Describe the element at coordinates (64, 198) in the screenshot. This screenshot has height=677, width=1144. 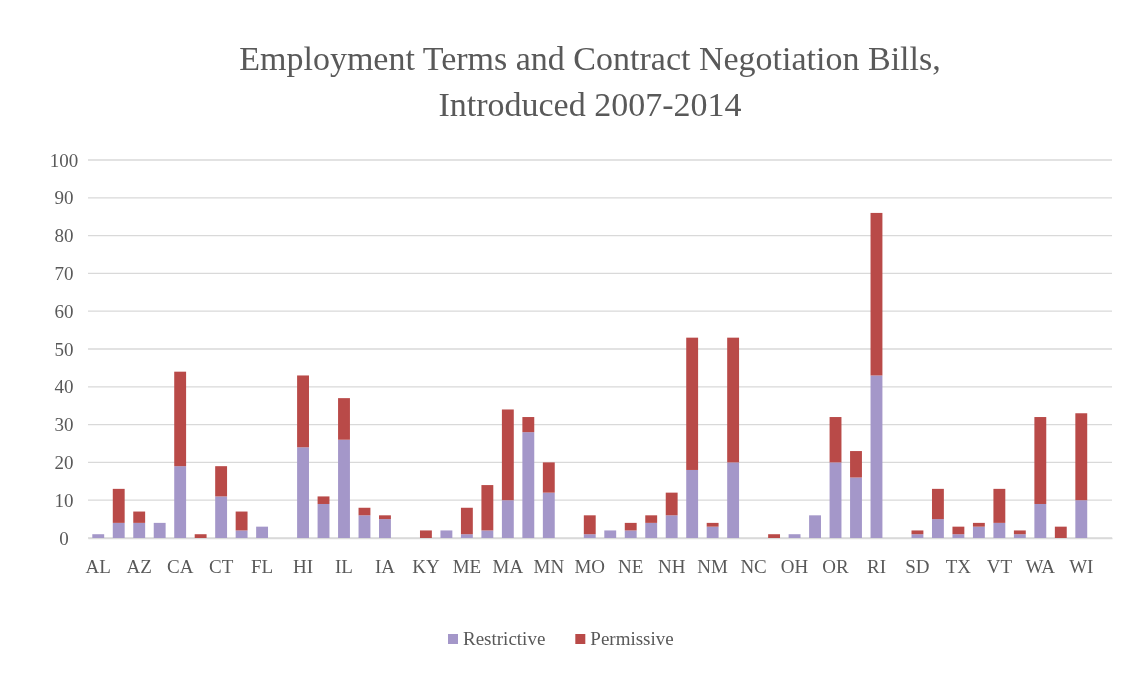
I see `y-tick-label: 90` at that location.